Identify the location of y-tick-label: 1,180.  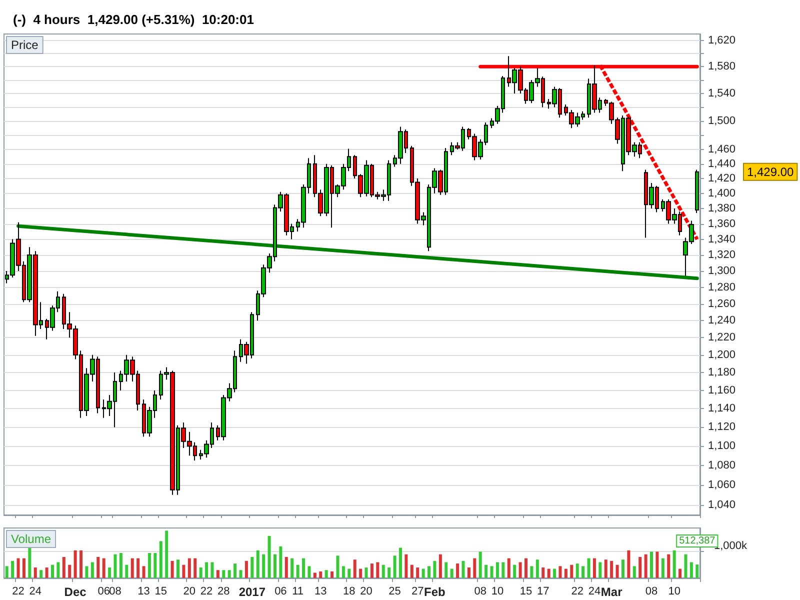
(722, 372).